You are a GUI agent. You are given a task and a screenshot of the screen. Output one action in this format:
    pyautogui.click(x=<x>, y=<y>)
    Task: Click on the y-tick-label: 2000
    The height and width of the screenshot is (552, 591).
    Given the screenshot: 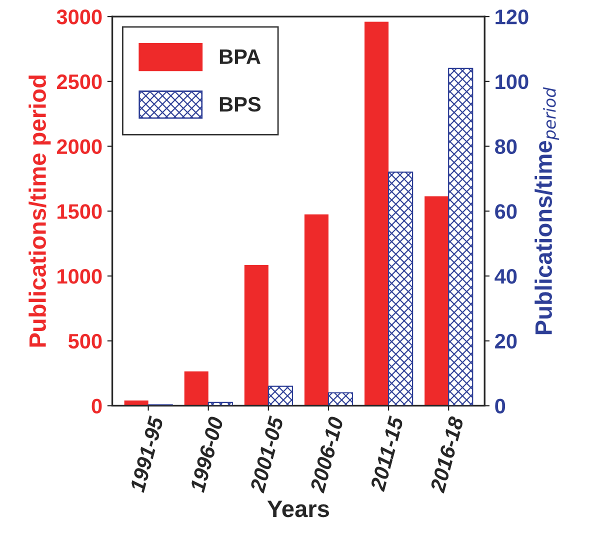 What is the action you would take?
    pyautogui.click(x=79, y=146)
    